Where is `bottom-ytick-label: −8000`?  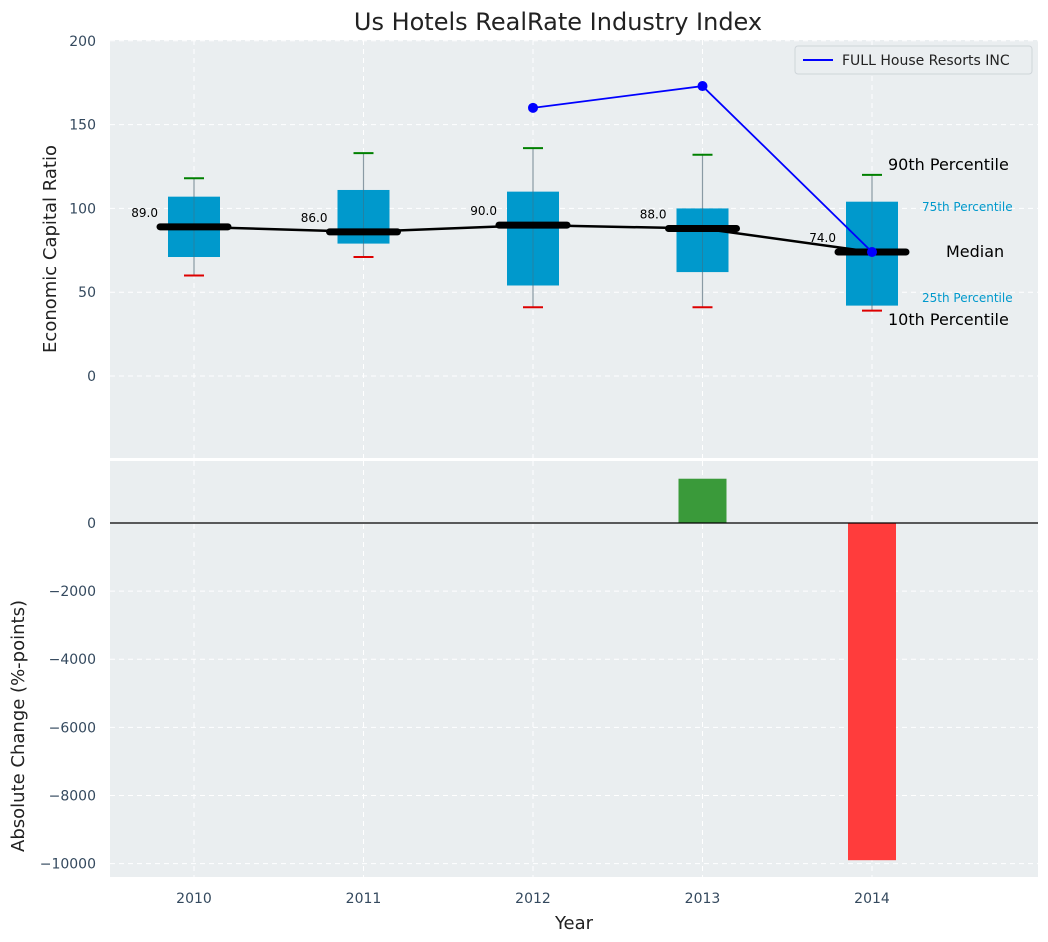
bottom-ytick-label: −8000 is located at coordinates (72, 796).